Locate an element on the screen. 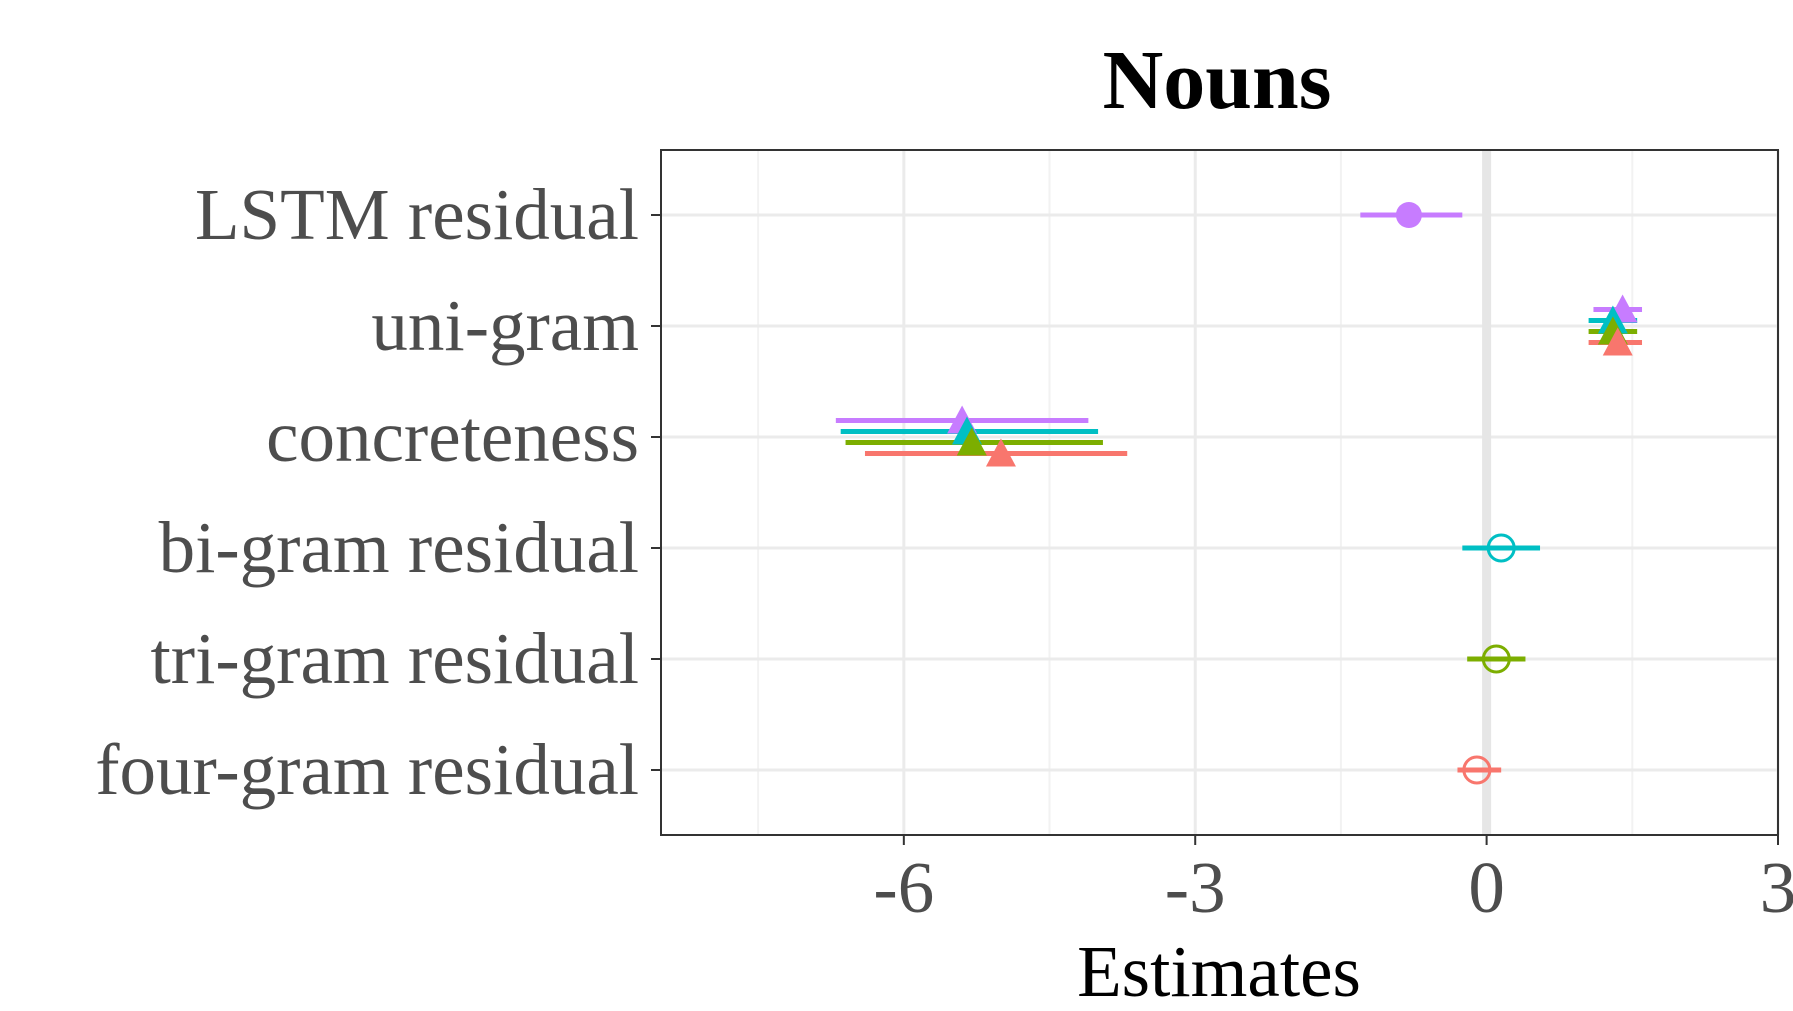  y-tick-label: tri-gram residual is located at coordinates (394, 658).